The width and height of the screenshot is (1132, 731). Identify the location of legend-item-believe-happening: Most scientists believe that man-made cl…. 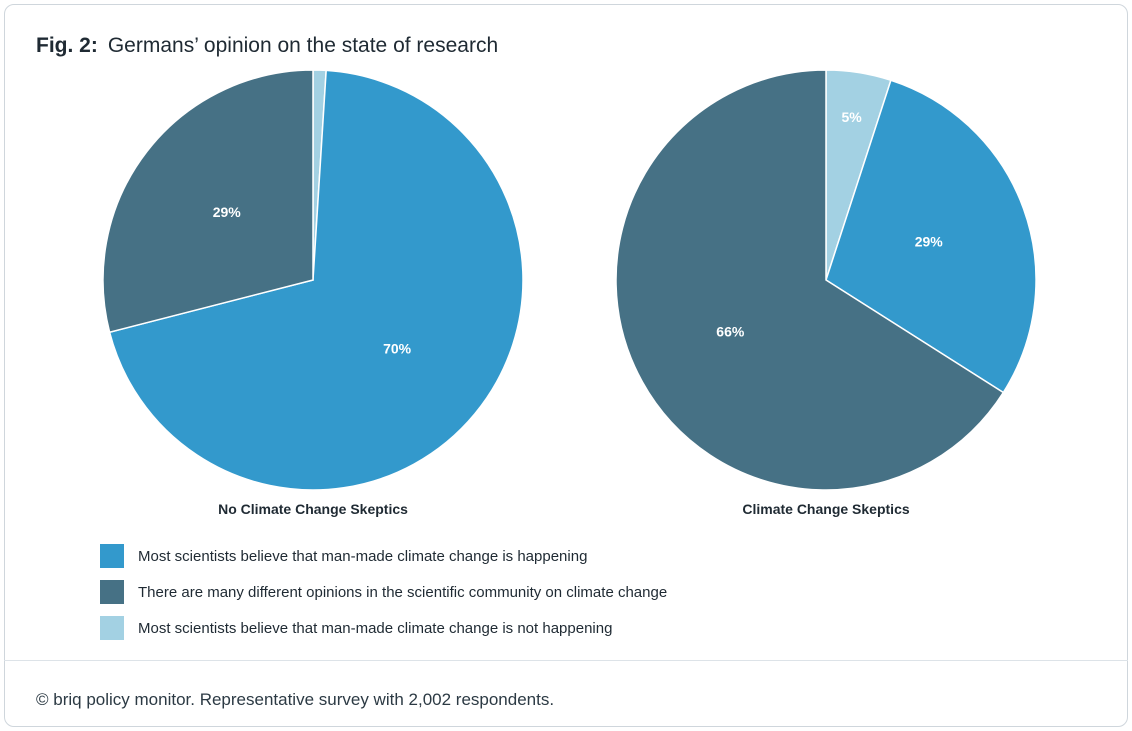
(383, 556).